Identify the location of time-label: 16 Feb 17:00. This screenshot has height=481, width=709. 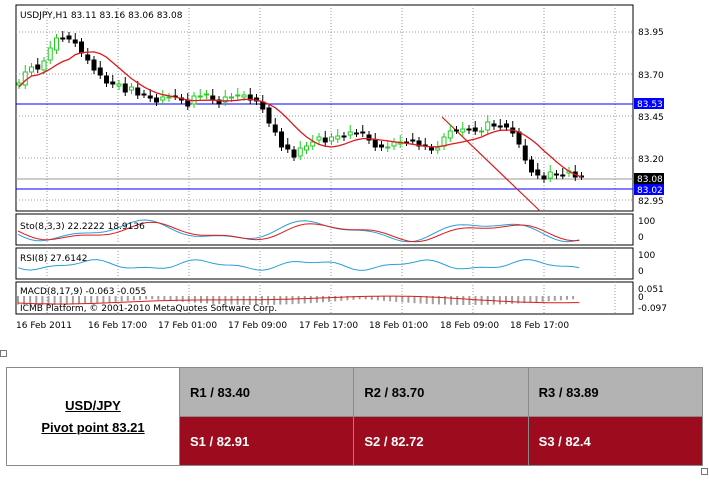
(117, 326).